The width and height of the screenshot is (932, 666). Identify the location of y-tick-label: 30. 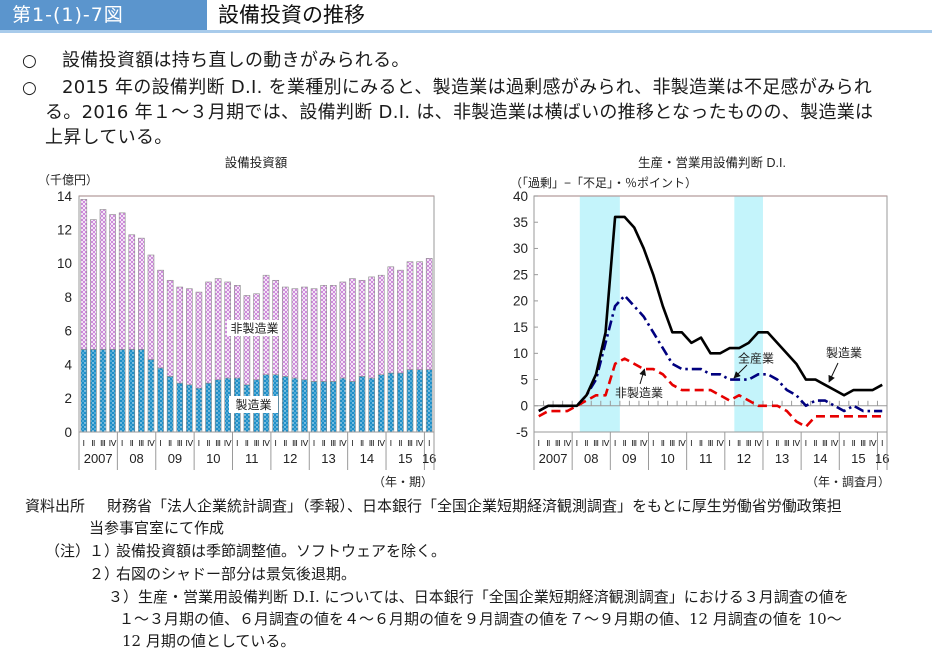
(520, 248).